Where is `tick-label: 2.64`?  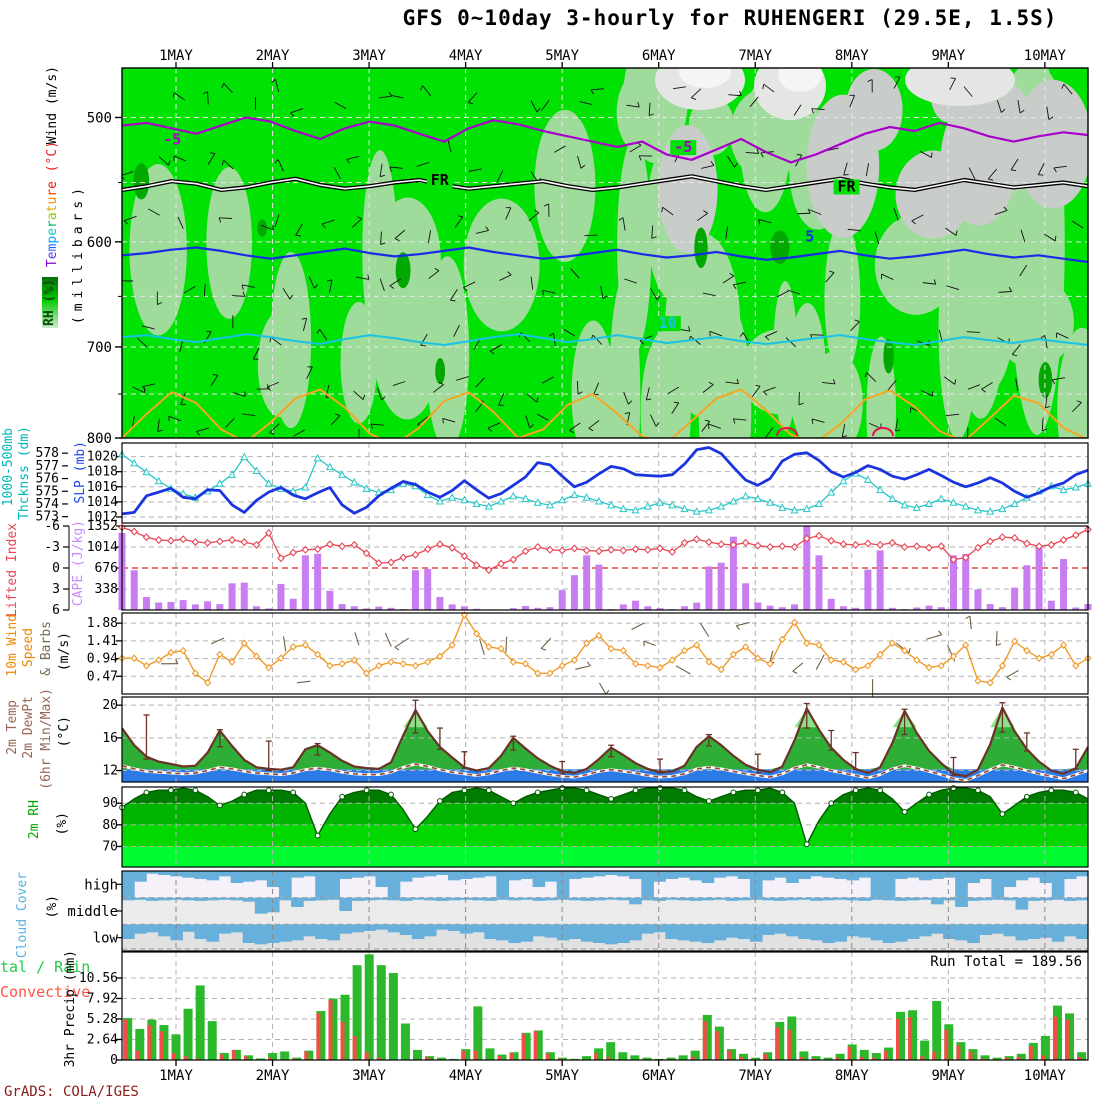
tick-label: 2.64 is located at coordinates (102, 1039).